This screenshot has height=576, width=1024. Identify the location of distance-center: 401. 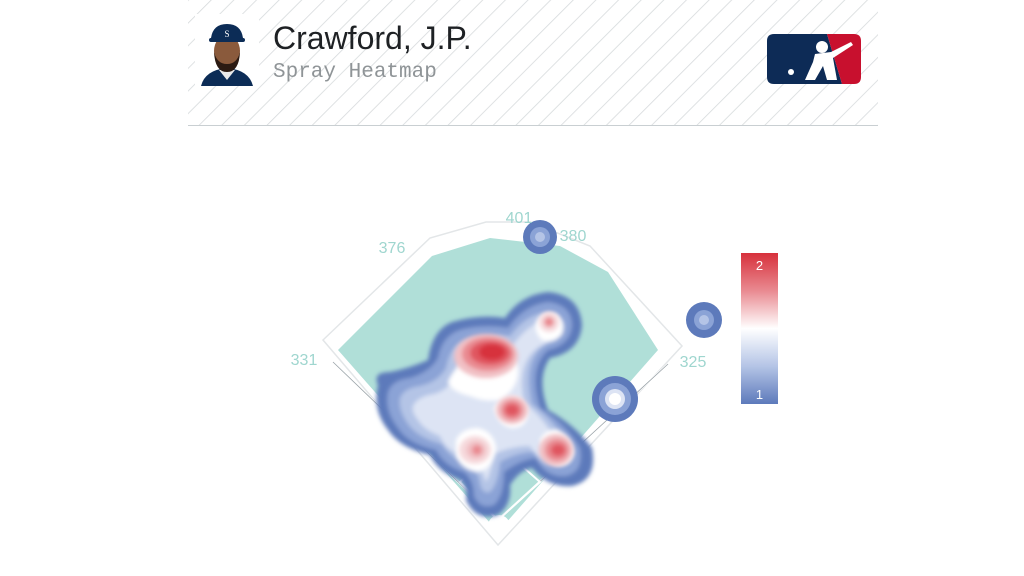
(519, 218).